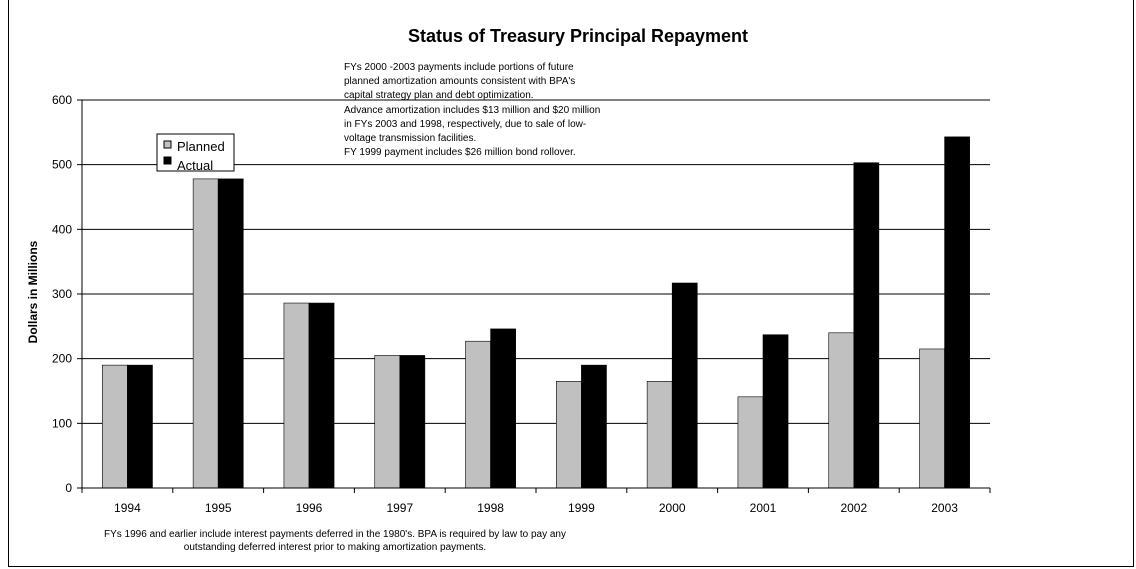 This screenshot has height=569, width=1136. I want to click on y-tick-label: 0, so click(68, 488).